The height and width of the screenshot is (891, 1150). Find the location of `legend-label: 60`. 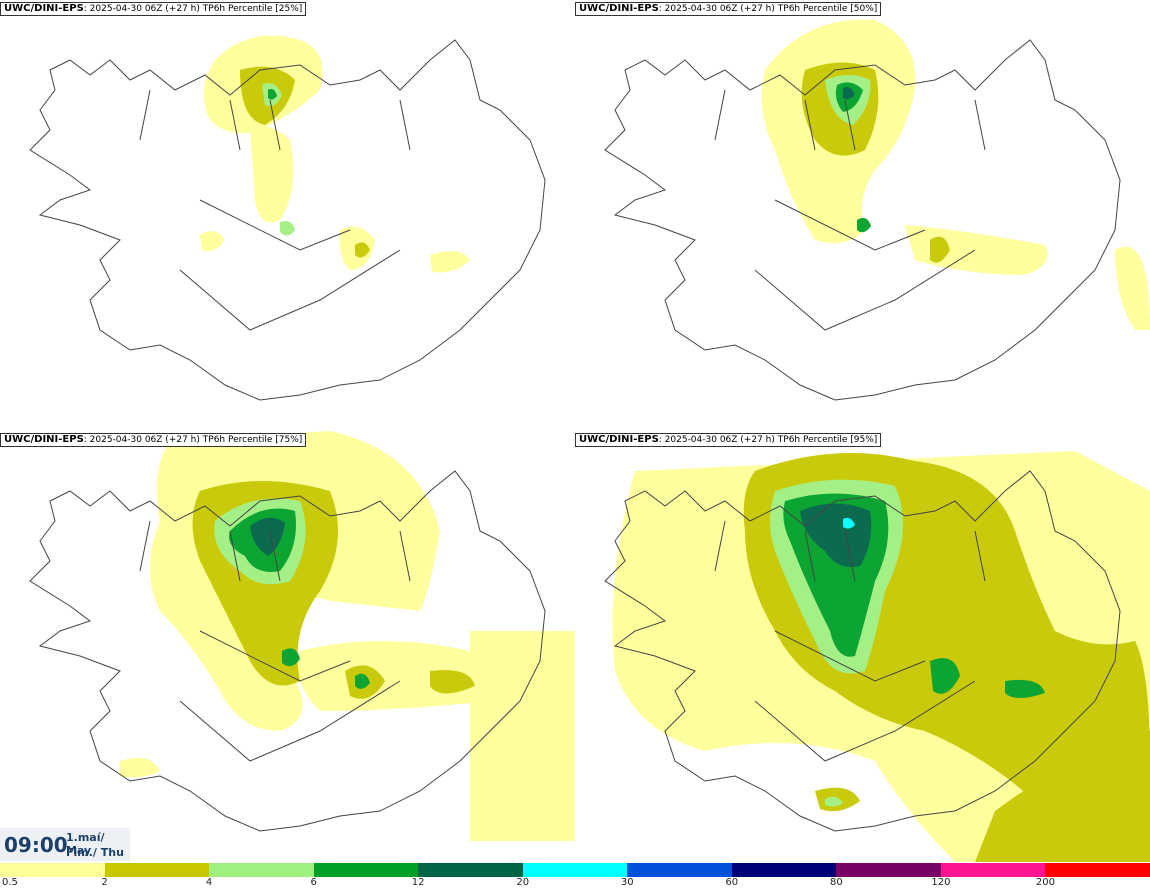

legend-label: 60 is located at coordinates (732, 882).